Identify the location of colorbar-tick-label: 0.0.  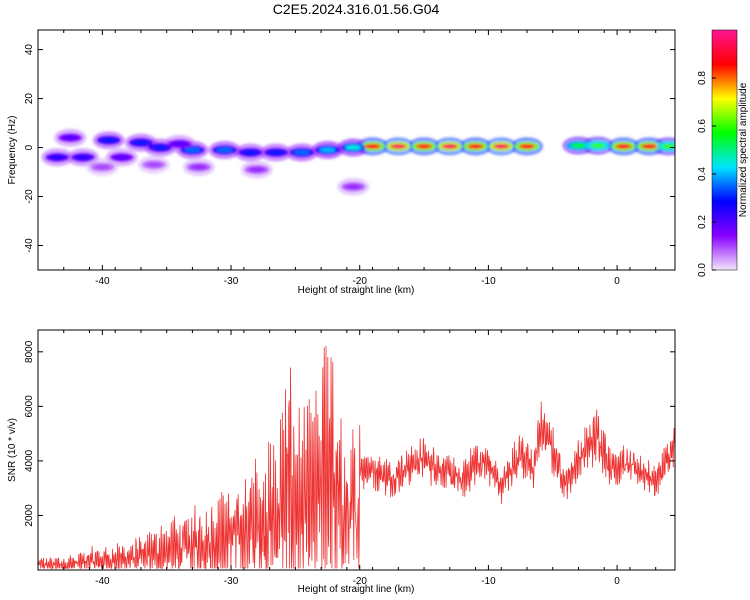
(702, 270).